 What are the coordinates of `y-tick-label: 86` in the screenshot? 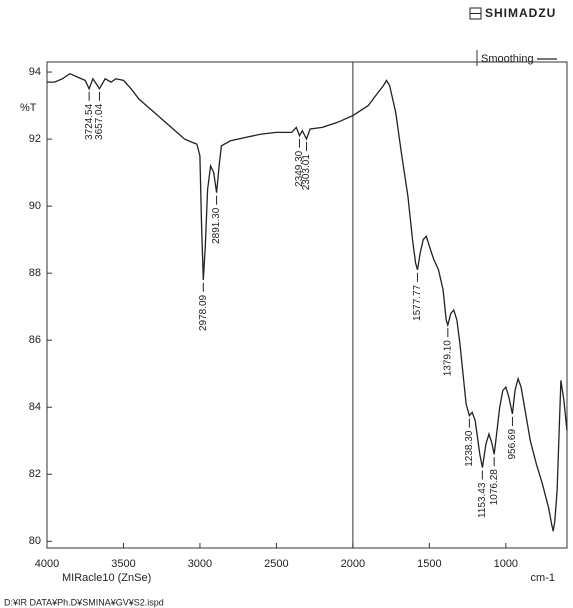 It's located at (35, 340).